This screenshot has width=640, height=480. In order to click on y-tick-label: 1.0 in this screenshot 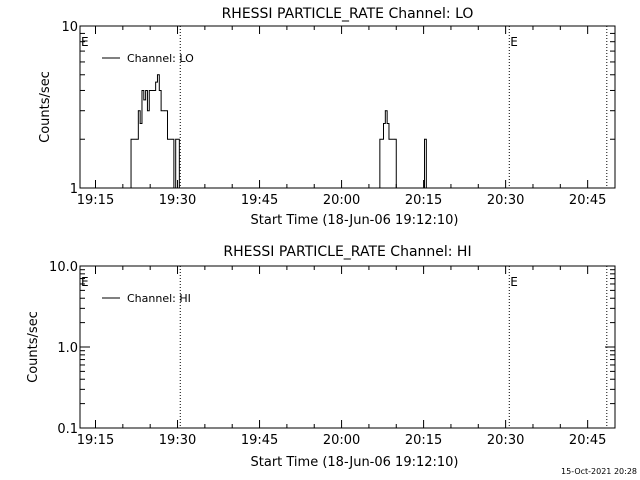, I will do `click(67, 348)`.